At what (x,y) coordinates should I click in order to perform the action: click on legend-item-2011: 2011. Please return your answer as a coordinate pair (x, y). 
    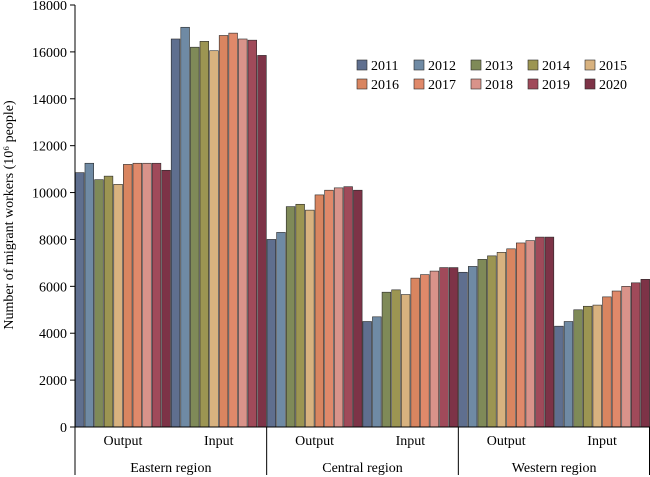
    Looking at the image, I should click on (377, 66).